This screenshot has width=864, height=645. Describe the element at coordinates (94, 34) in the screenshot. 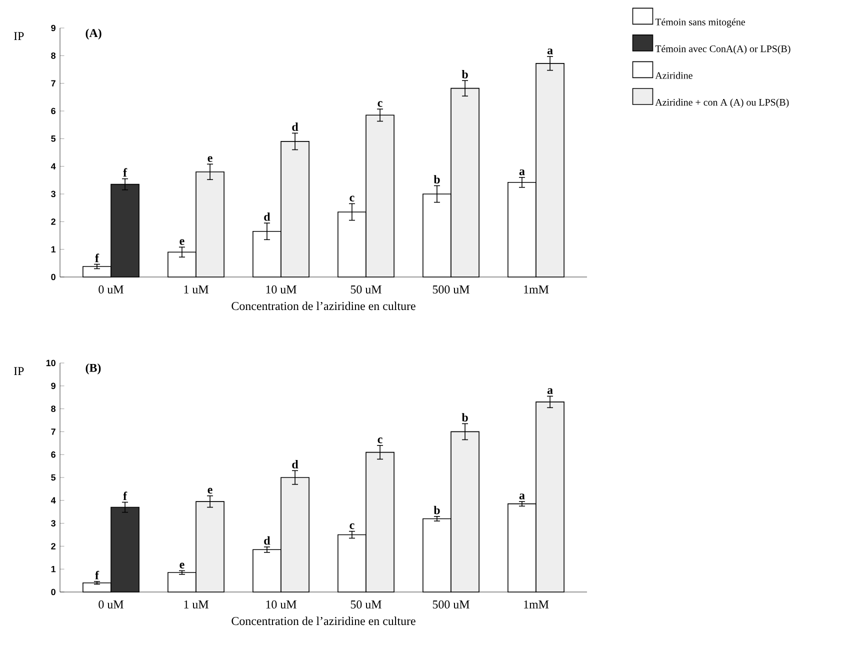

I see `chart-title: (A)` at that location.